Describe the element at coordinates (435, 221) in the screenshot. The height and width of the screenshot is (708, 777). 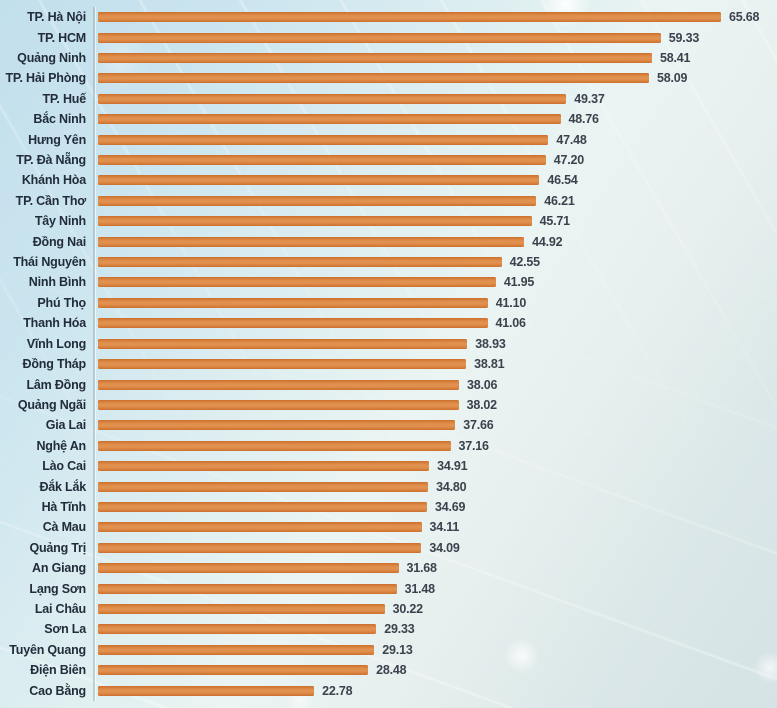
I see `bar-track: 45.71` at that location.